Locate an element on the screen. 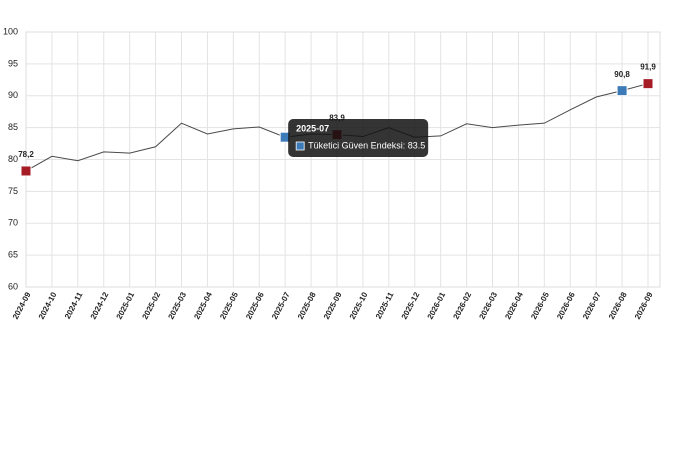 The height and width of the screenshot is (450, 685). y-tick-label: 90 is located at coordinates (13, 95).